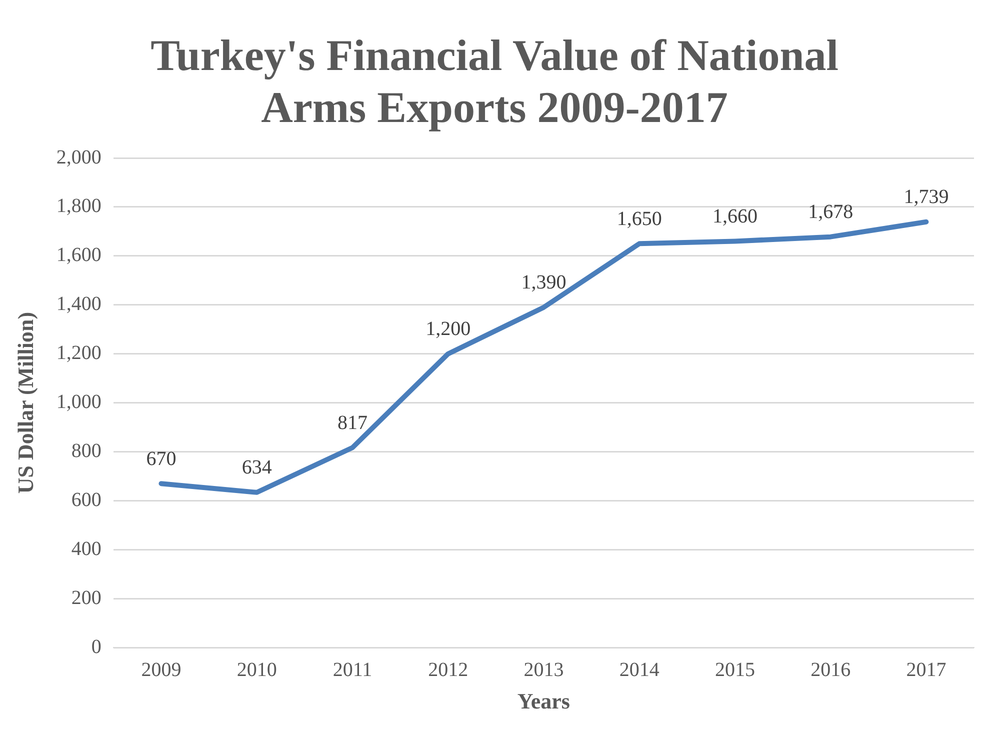 Image resolution: width=989 pixels, height=731 pixels. I want to click on y-tick-label: 1,600, so click(79, 255).